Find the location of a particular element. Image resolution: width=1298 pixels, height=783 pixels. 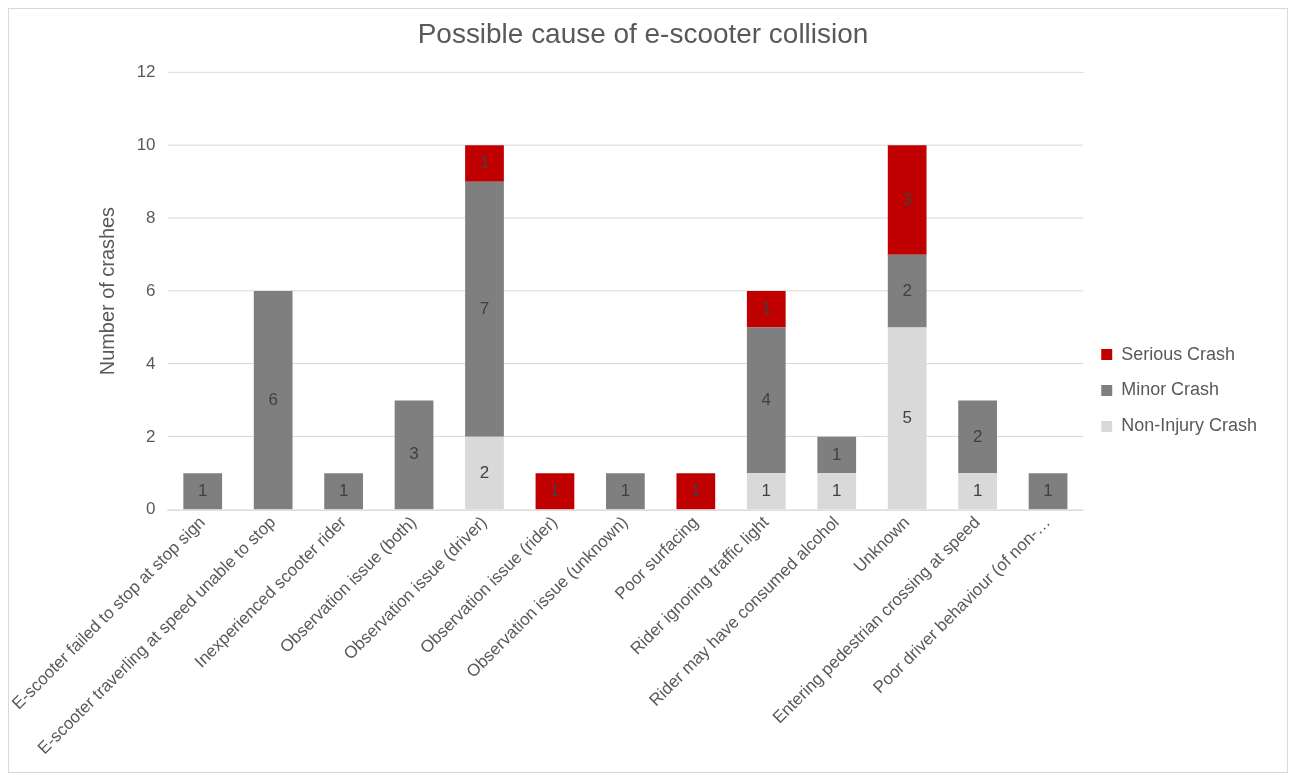

y-tick-label: 4 is located at coordinates (151, 363).